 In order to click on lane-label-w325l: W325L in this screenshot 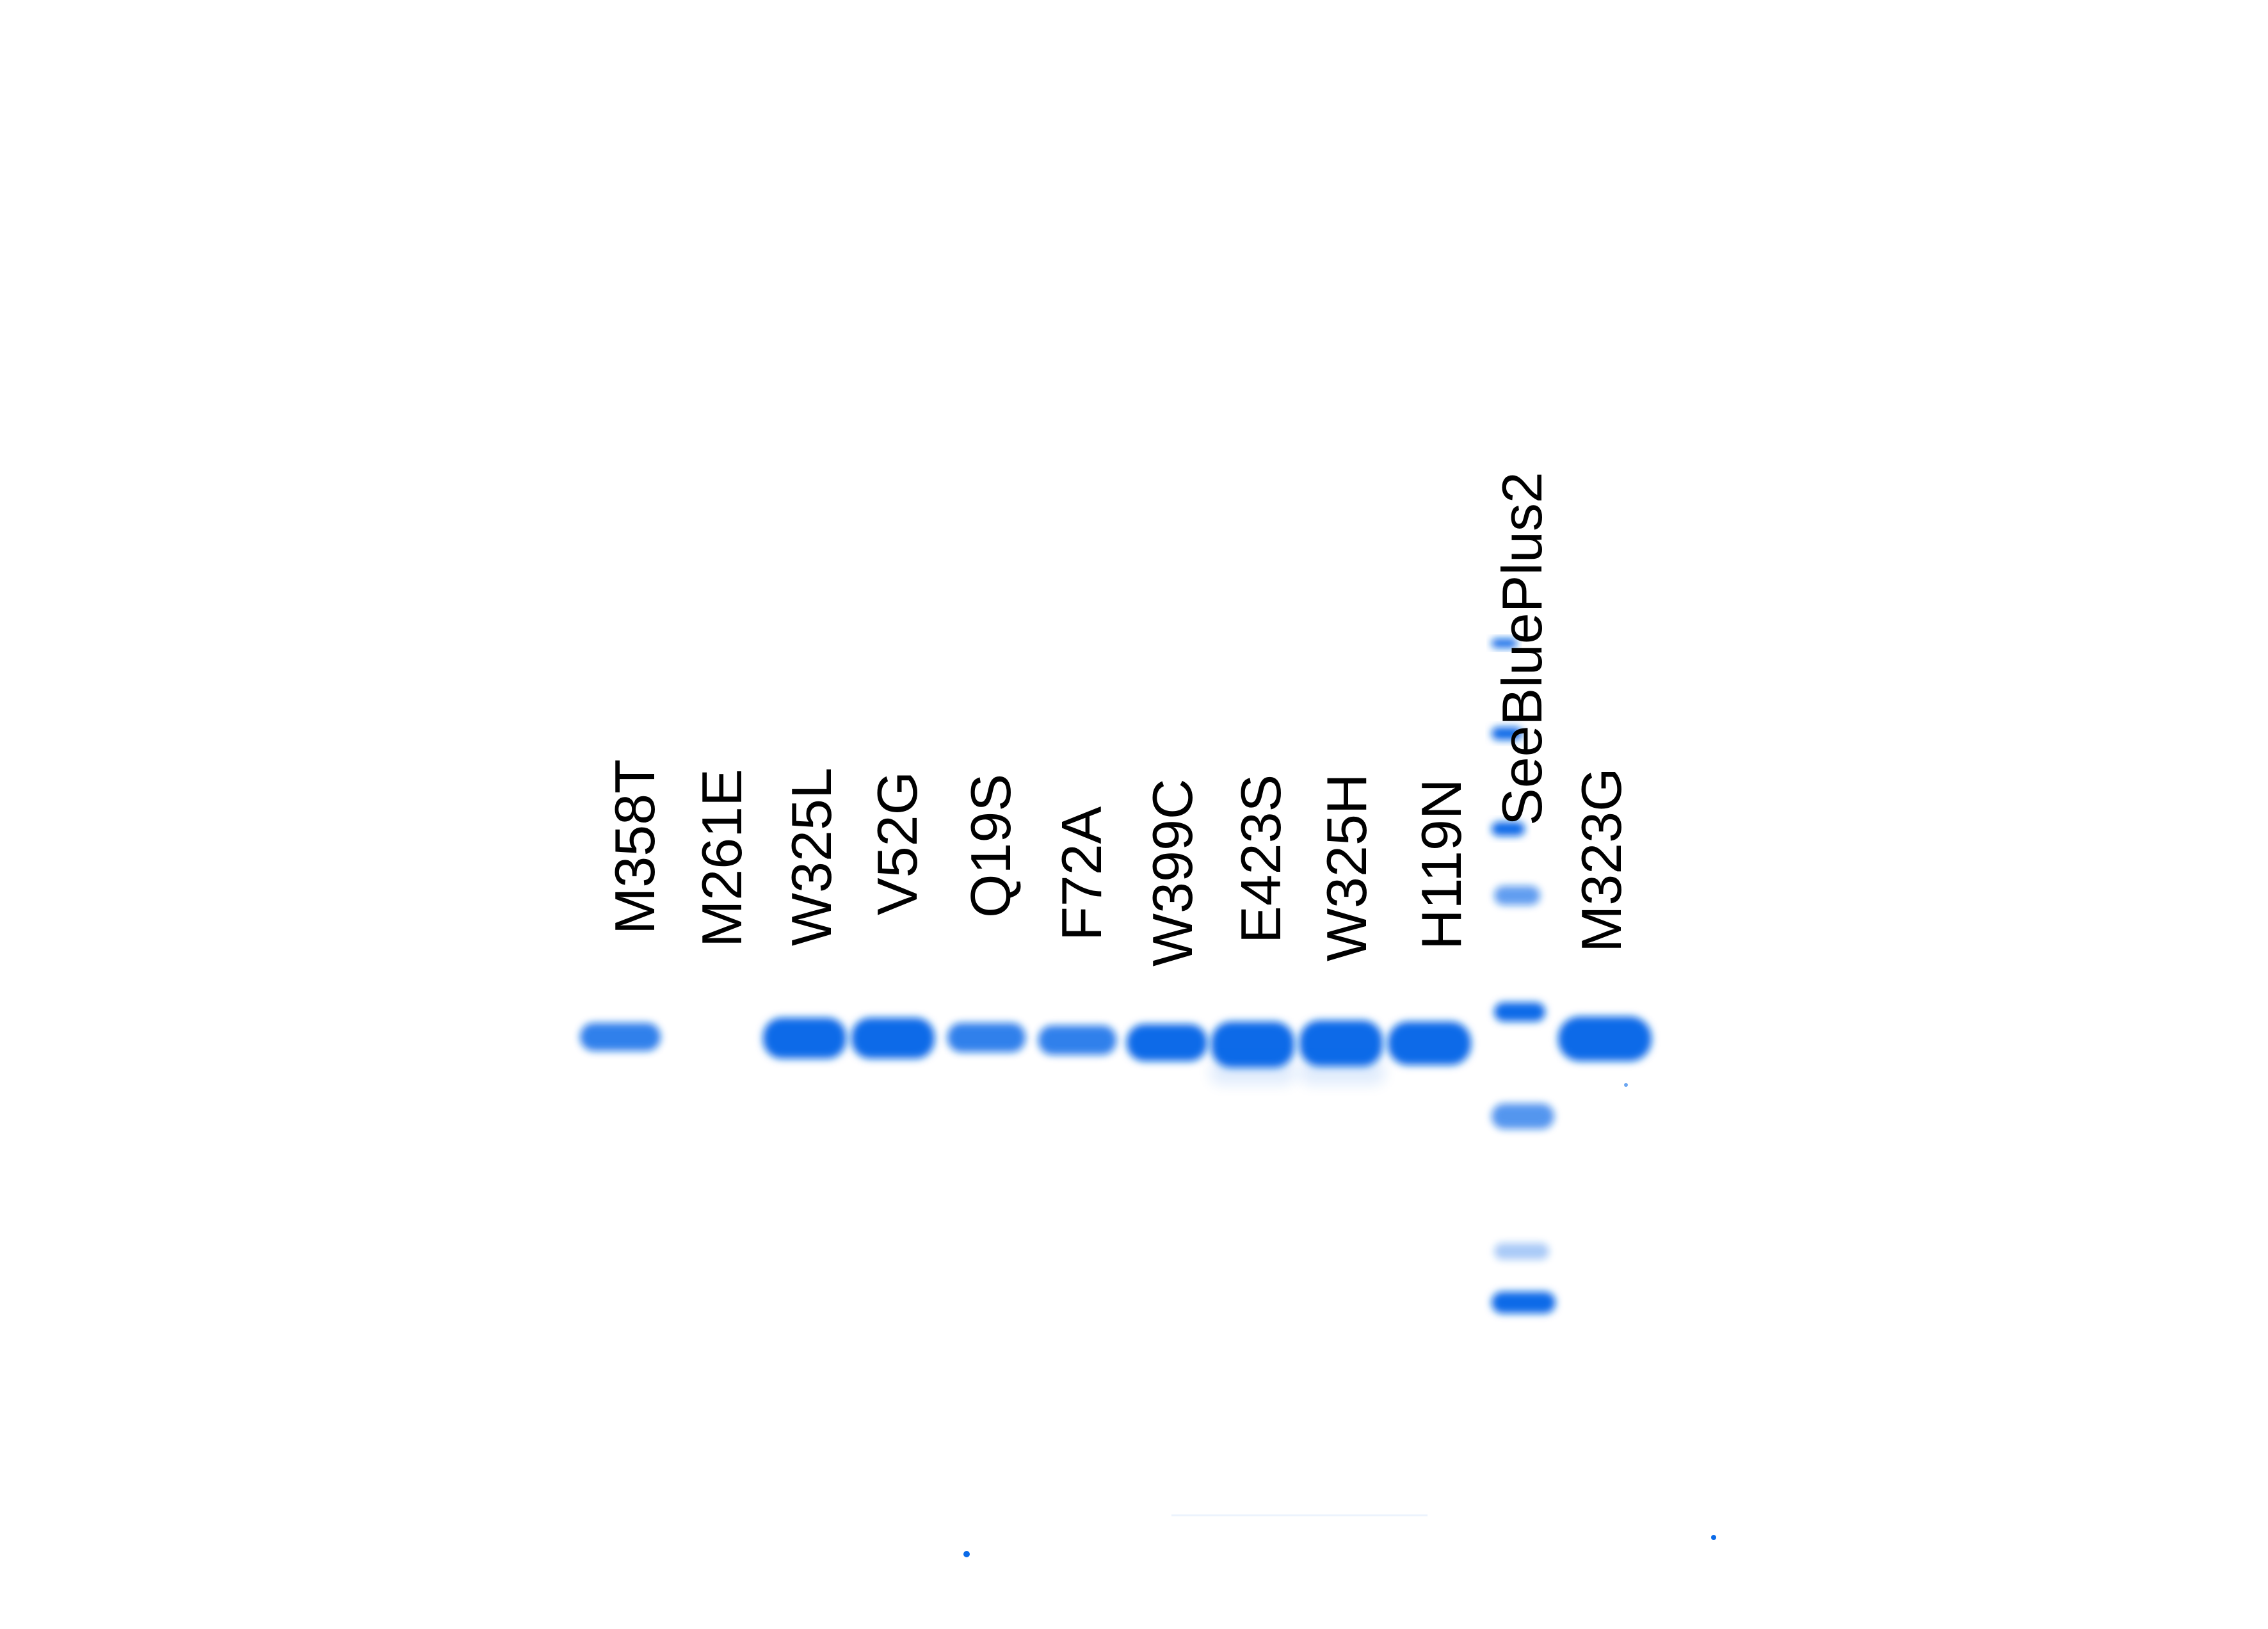, I will do `click(811, 856)`.